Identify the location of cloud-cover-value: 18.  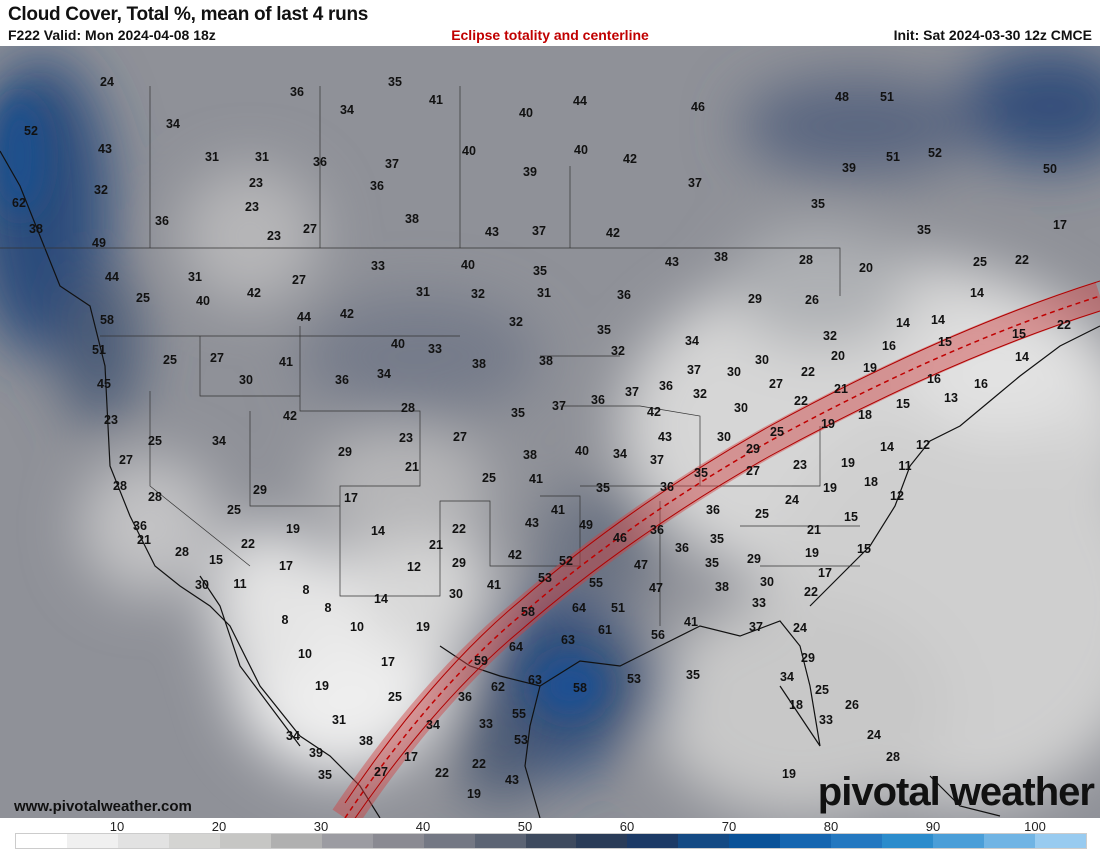
(871, 482).